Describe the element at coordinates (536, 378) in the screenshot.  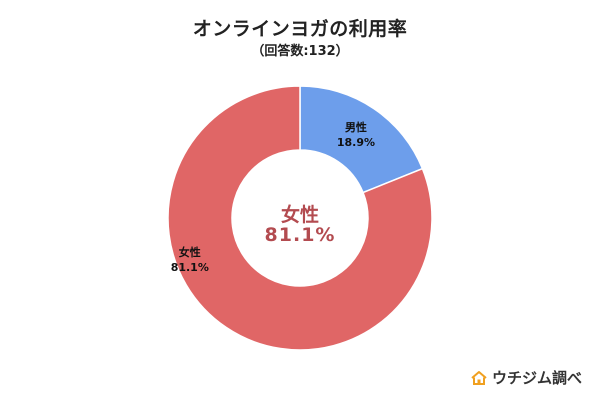
I see `brand-text: ウチジム調べ` at that location.